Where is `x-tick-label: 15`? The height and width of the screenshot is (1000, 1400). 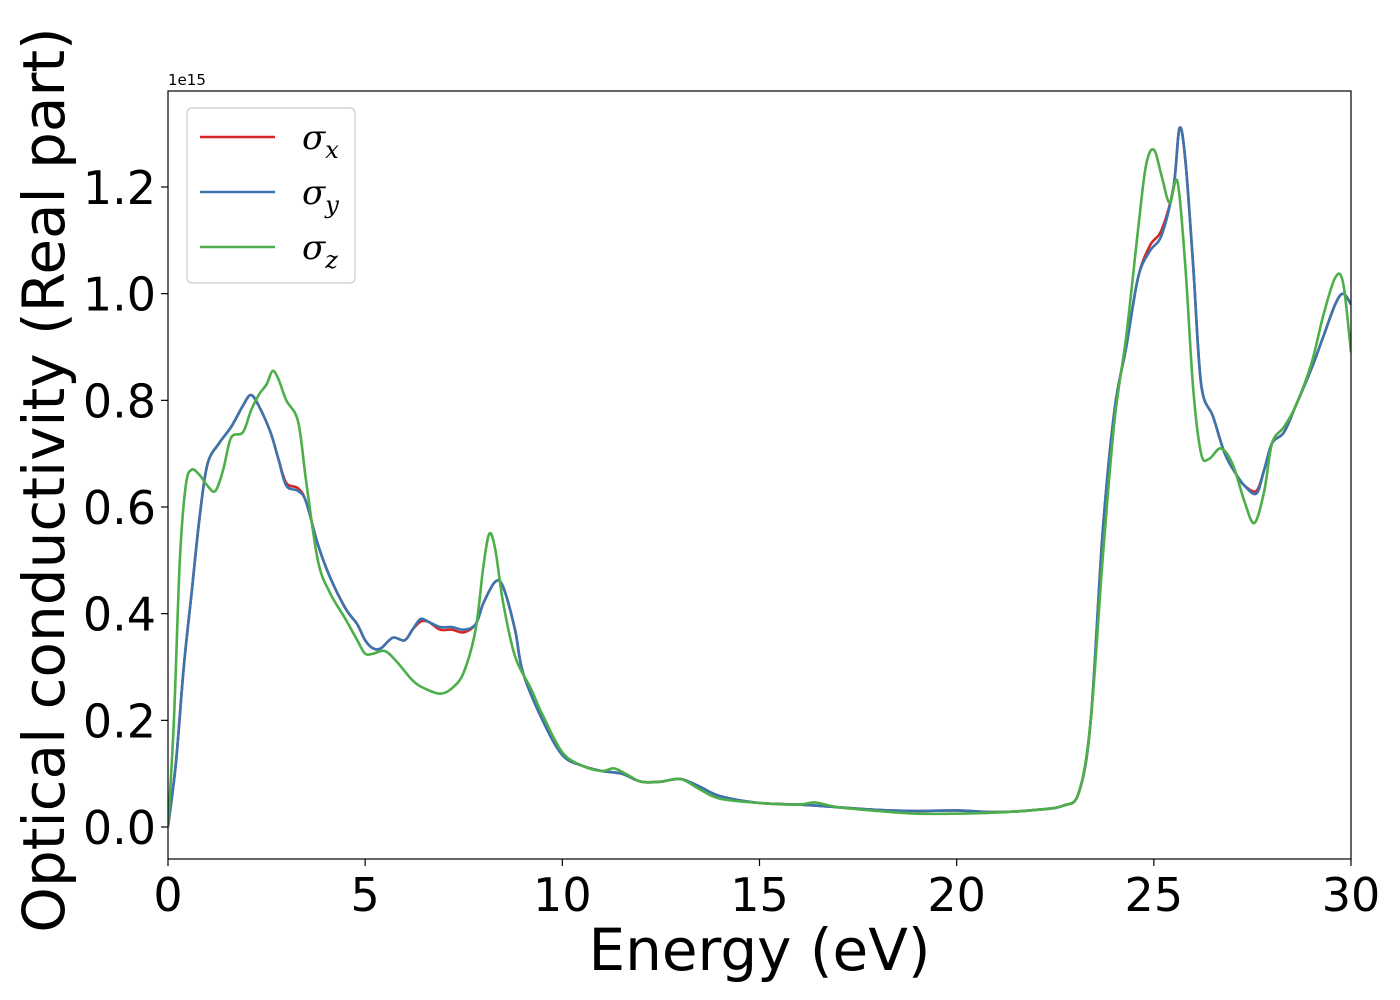
x-tick-label: 15 is located at coordinates (759, 895).